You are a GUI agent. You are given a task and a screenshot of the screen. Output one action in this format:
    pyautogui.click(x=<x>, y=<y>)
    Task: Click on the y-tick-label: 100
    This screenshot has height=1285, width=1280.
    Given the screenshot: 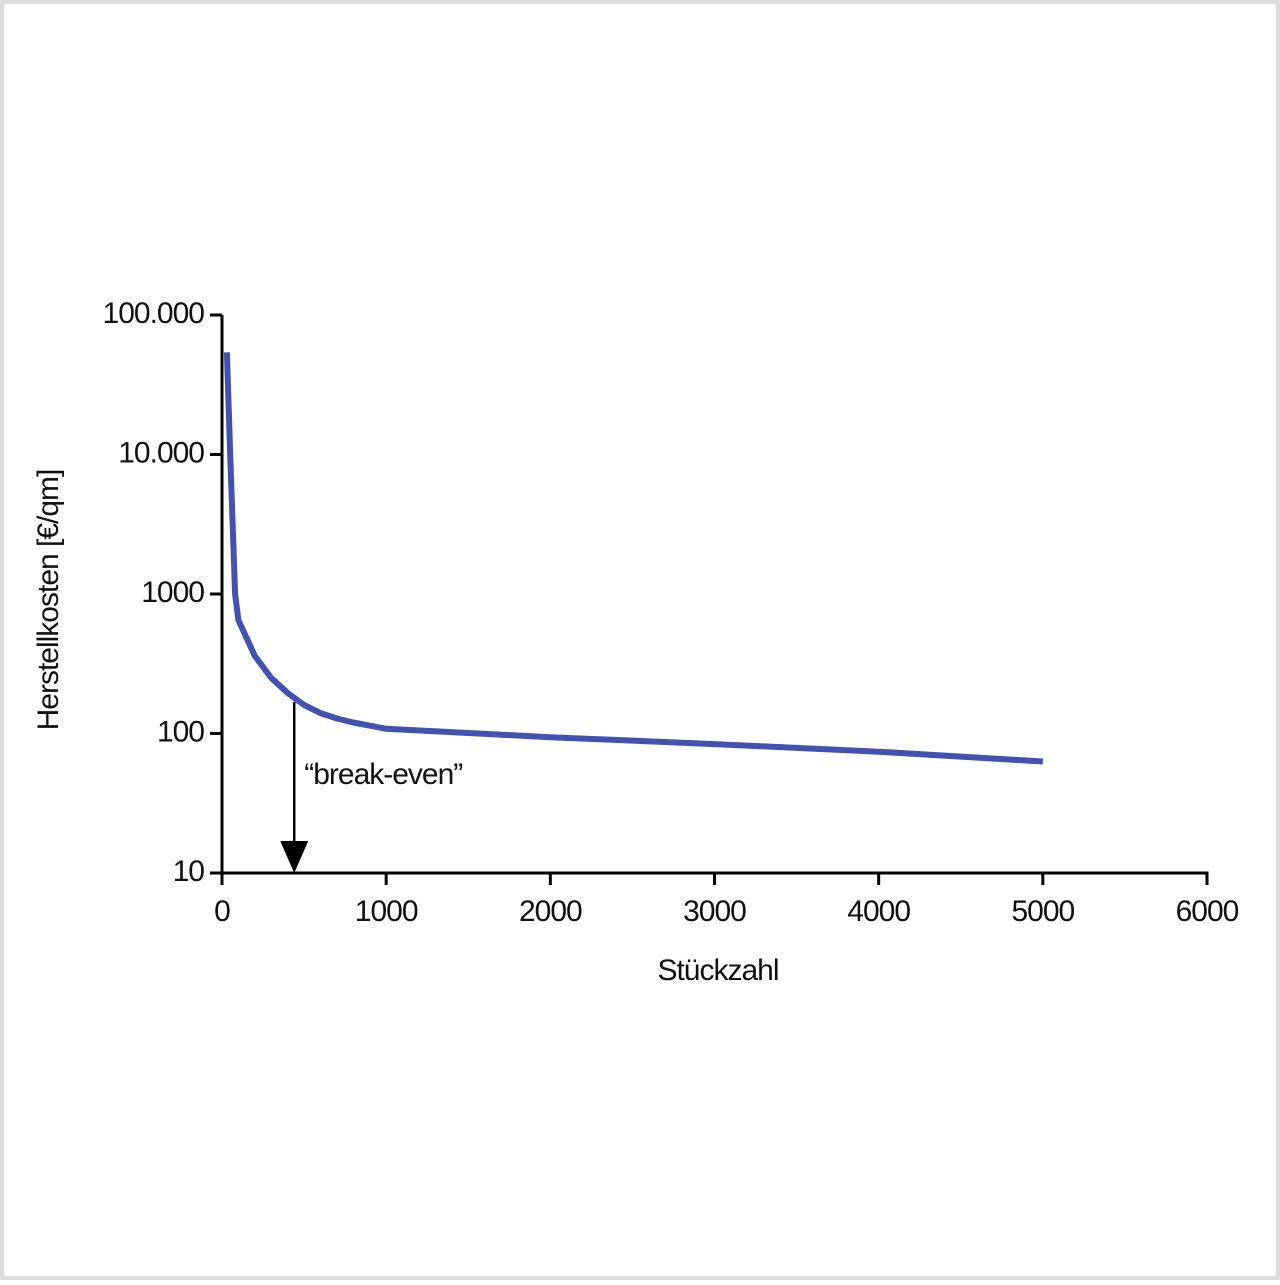 What is the action you would take?
    pyautogui.click(x=180, y=731)
    